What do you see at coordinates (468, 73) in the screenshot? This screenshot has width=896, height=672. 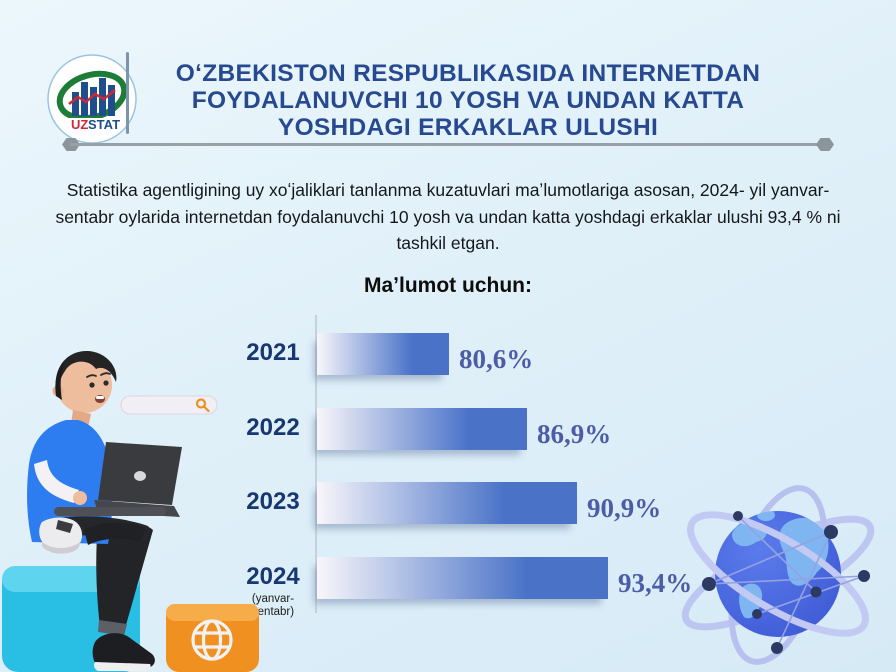 I see `title-line-1: OʻZBEKISTON RESPUBLIKASIDA INTERNETDAN` at bounding box center [468, 73].